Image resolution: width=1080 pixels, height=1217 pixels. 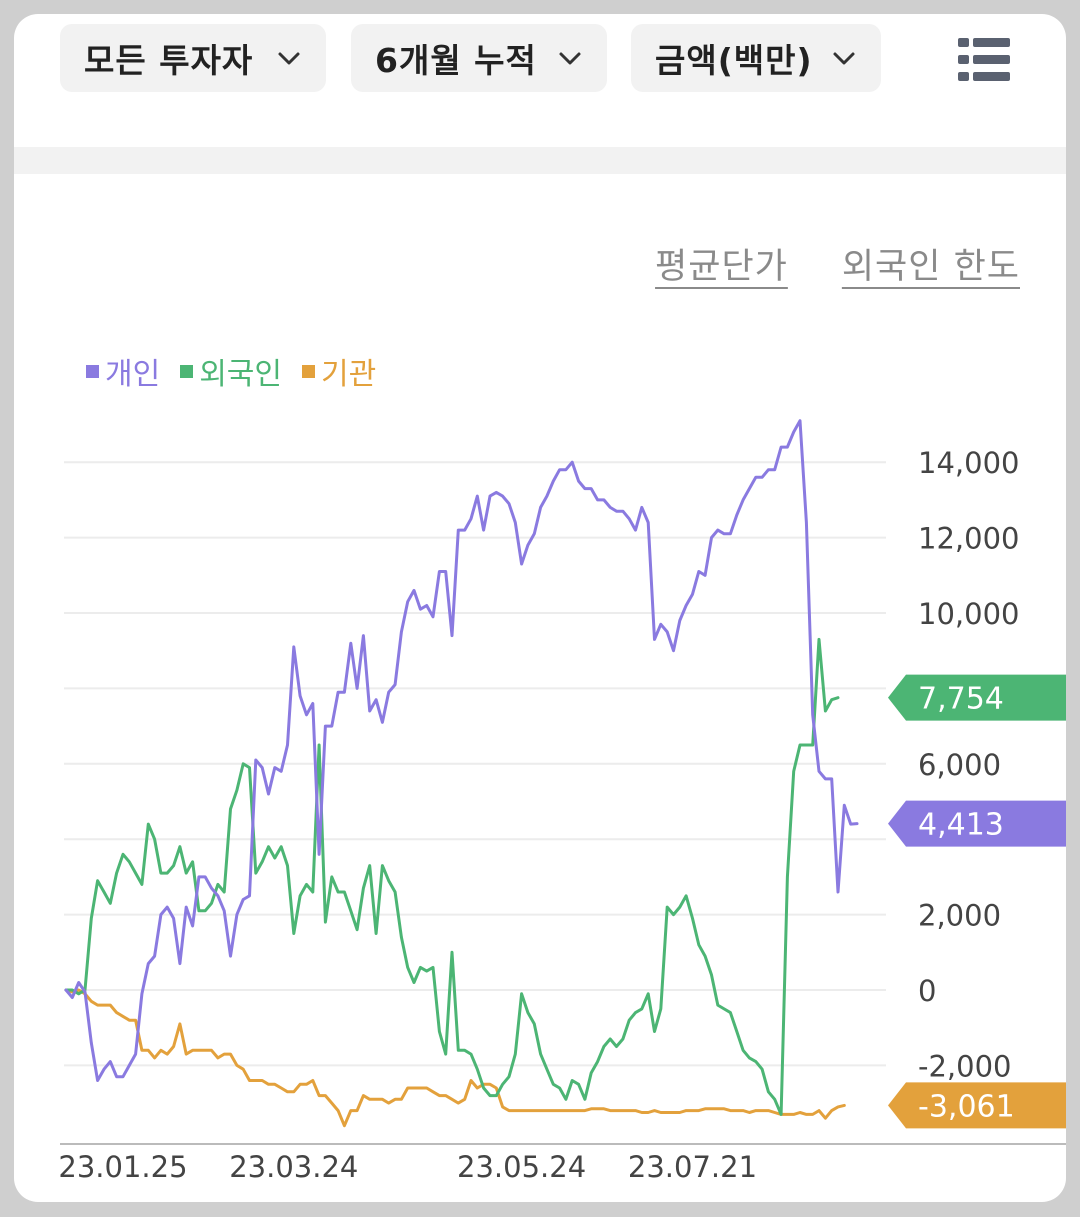 I want to click on unit-dropdown-label: 금액(백만), so click(x=734, y=60).